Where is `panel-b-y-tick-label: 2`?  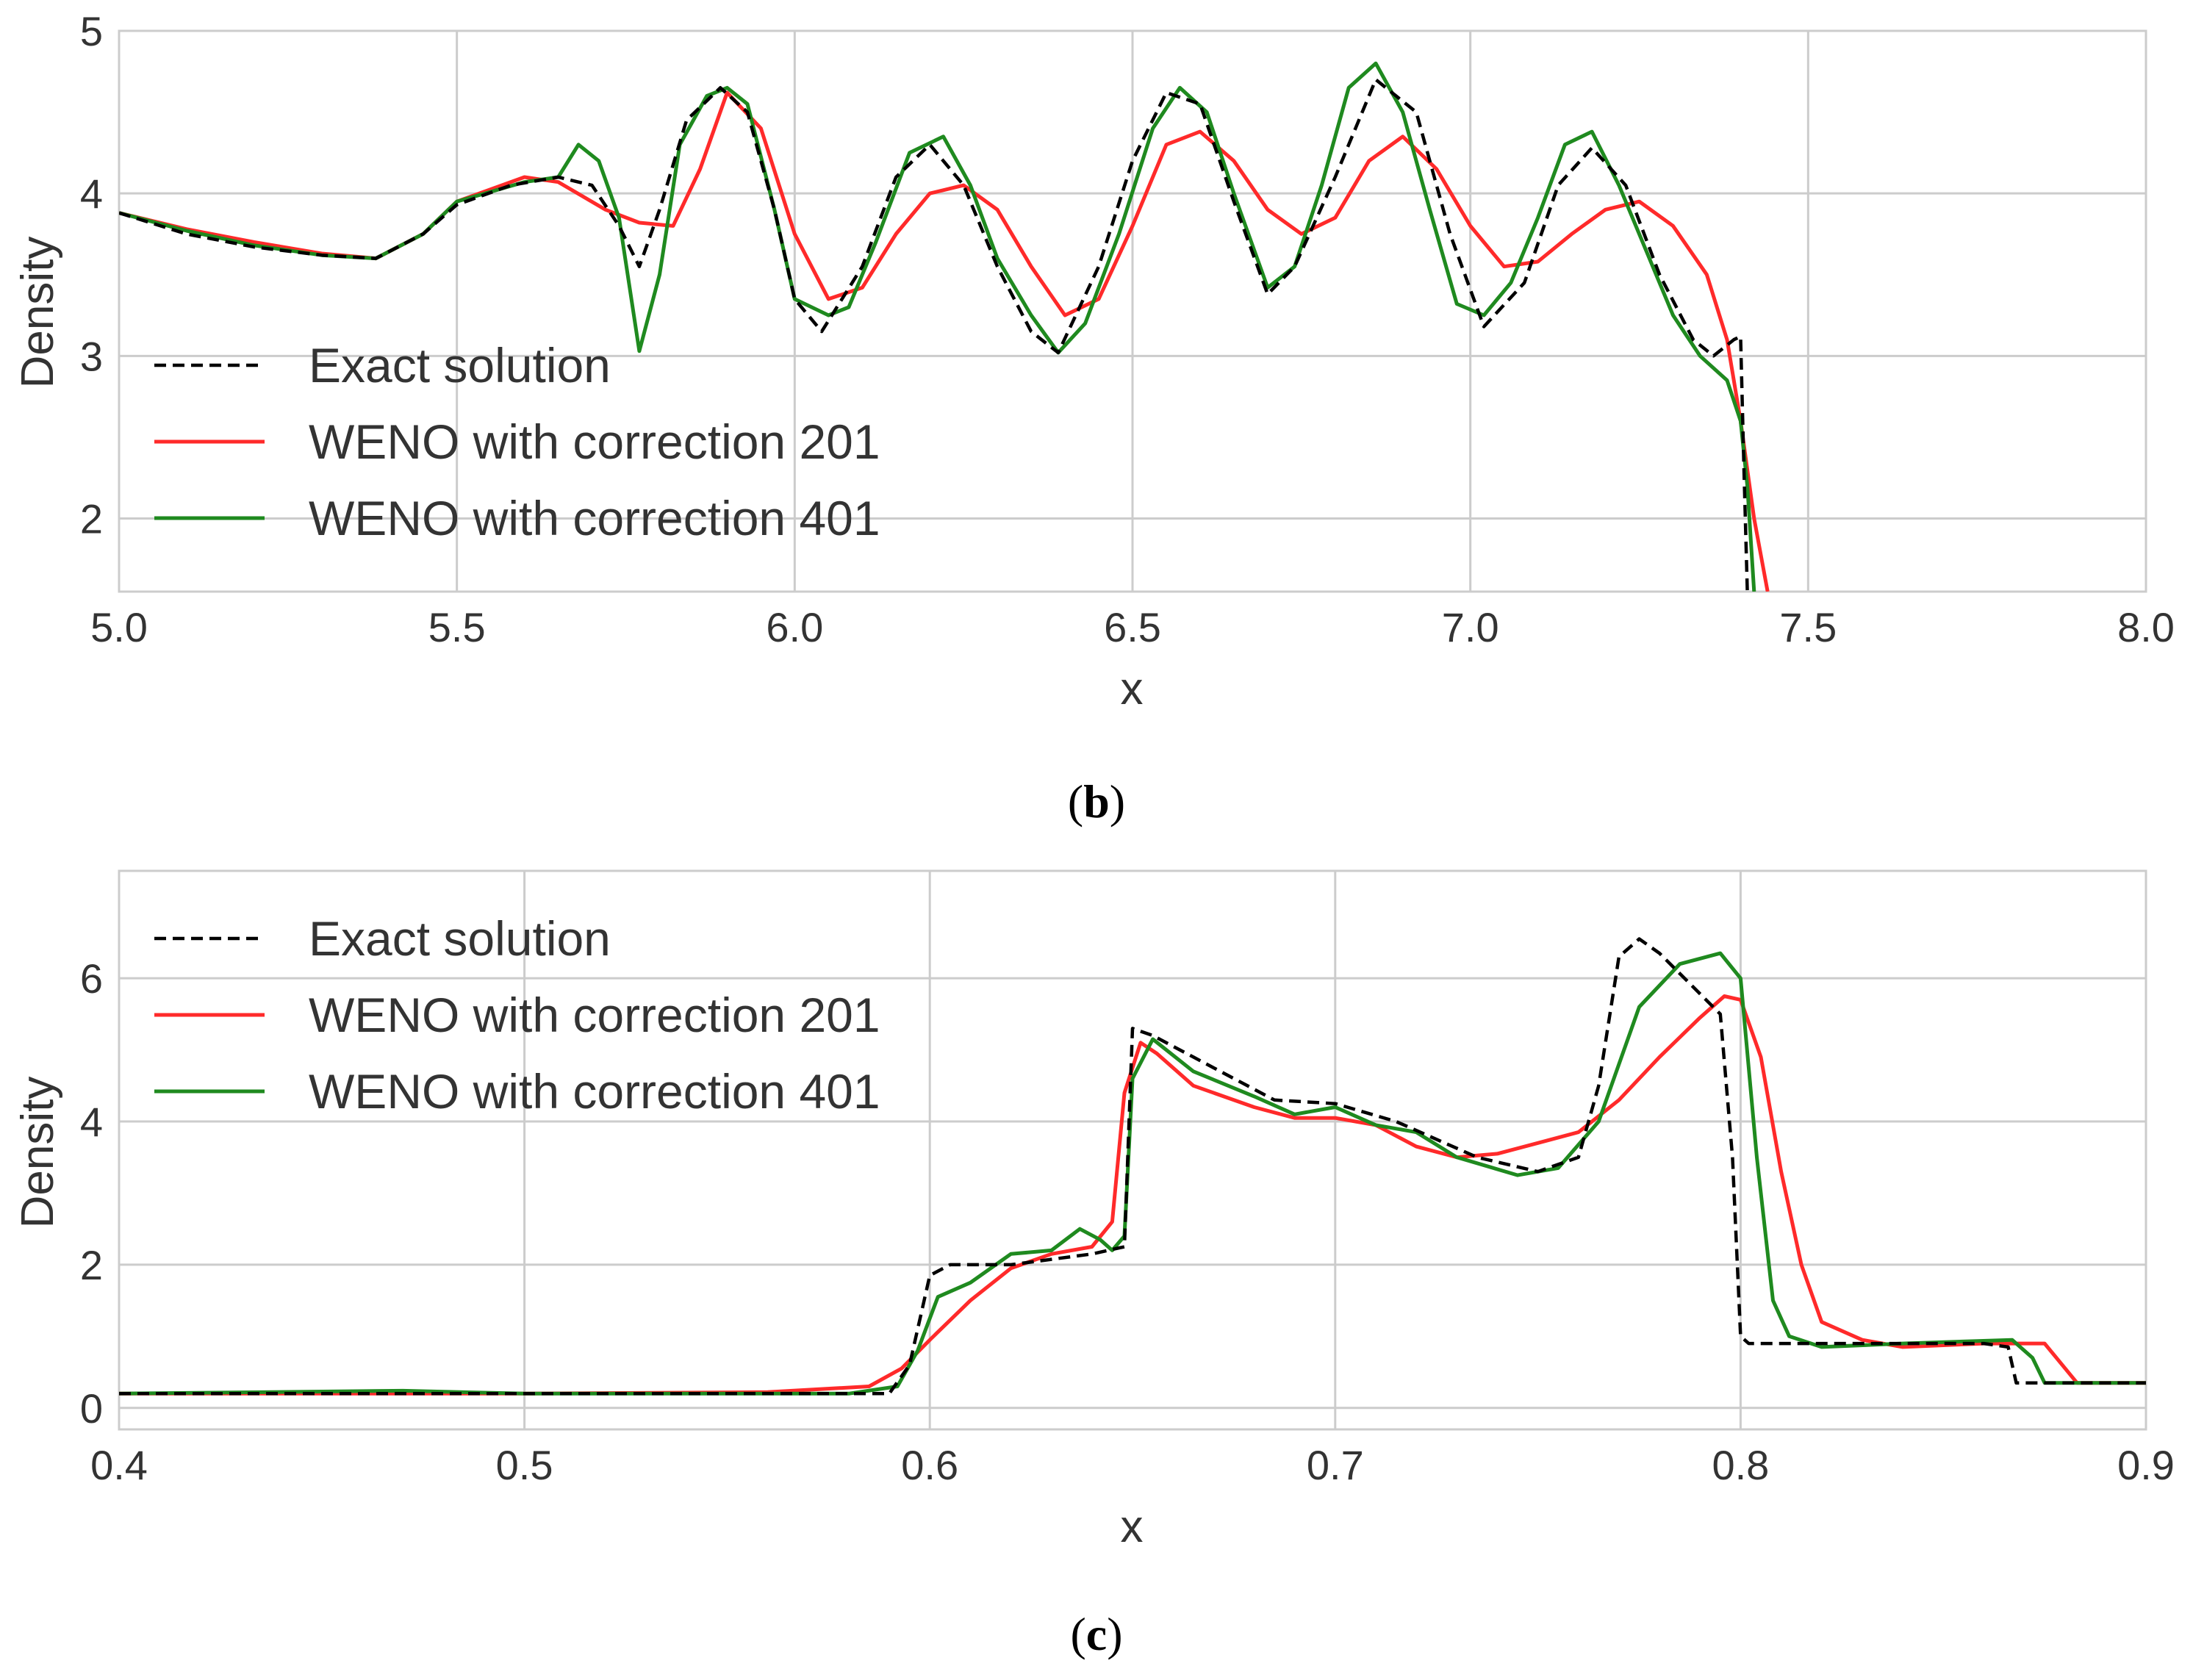 panel-b-y-tick-label: 2 is located at coordinates (91, 518).